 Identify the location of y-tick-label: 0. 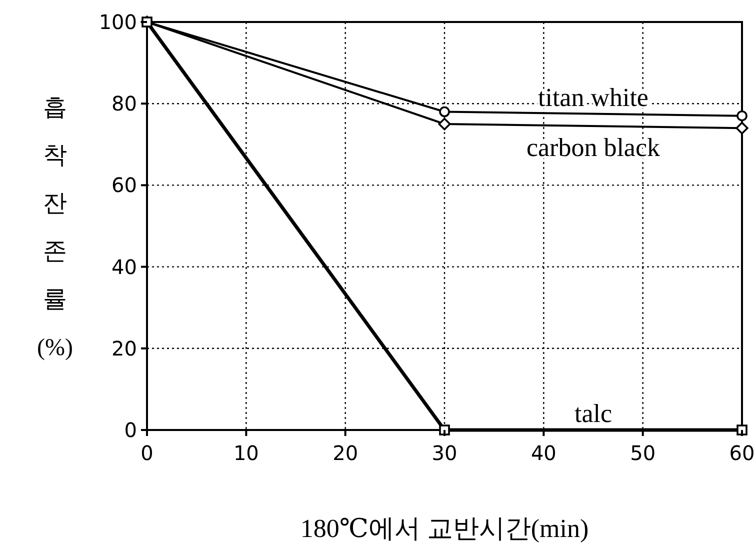
(130, 430).